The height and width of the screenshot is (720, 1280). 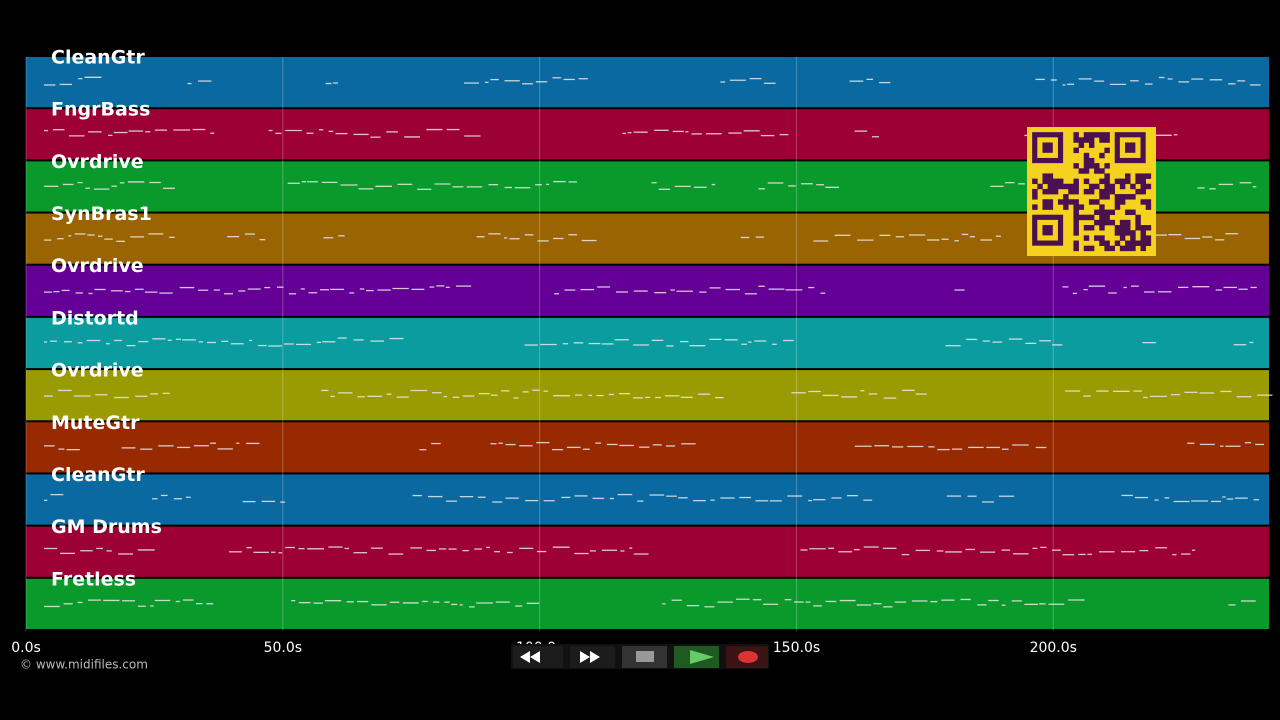 What do you see at coordinates (97, 371) in the screenshot?
I see `track-label: Ovrdrive` at bounding box center [97, 371].